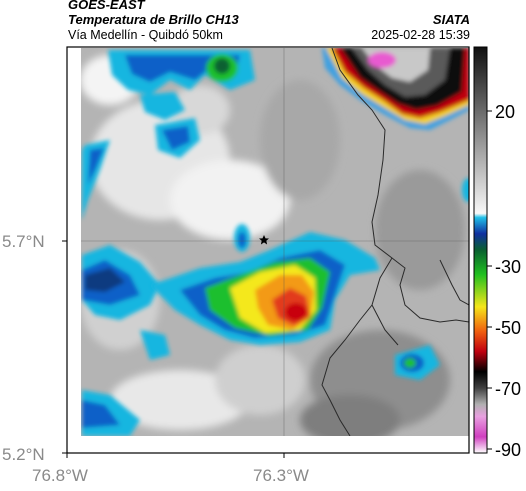  What do you see at coordinates (508, 267) in the screenshot?
I see `colorbar-tick-minus-30: -30` at bounding box center [508, 267].